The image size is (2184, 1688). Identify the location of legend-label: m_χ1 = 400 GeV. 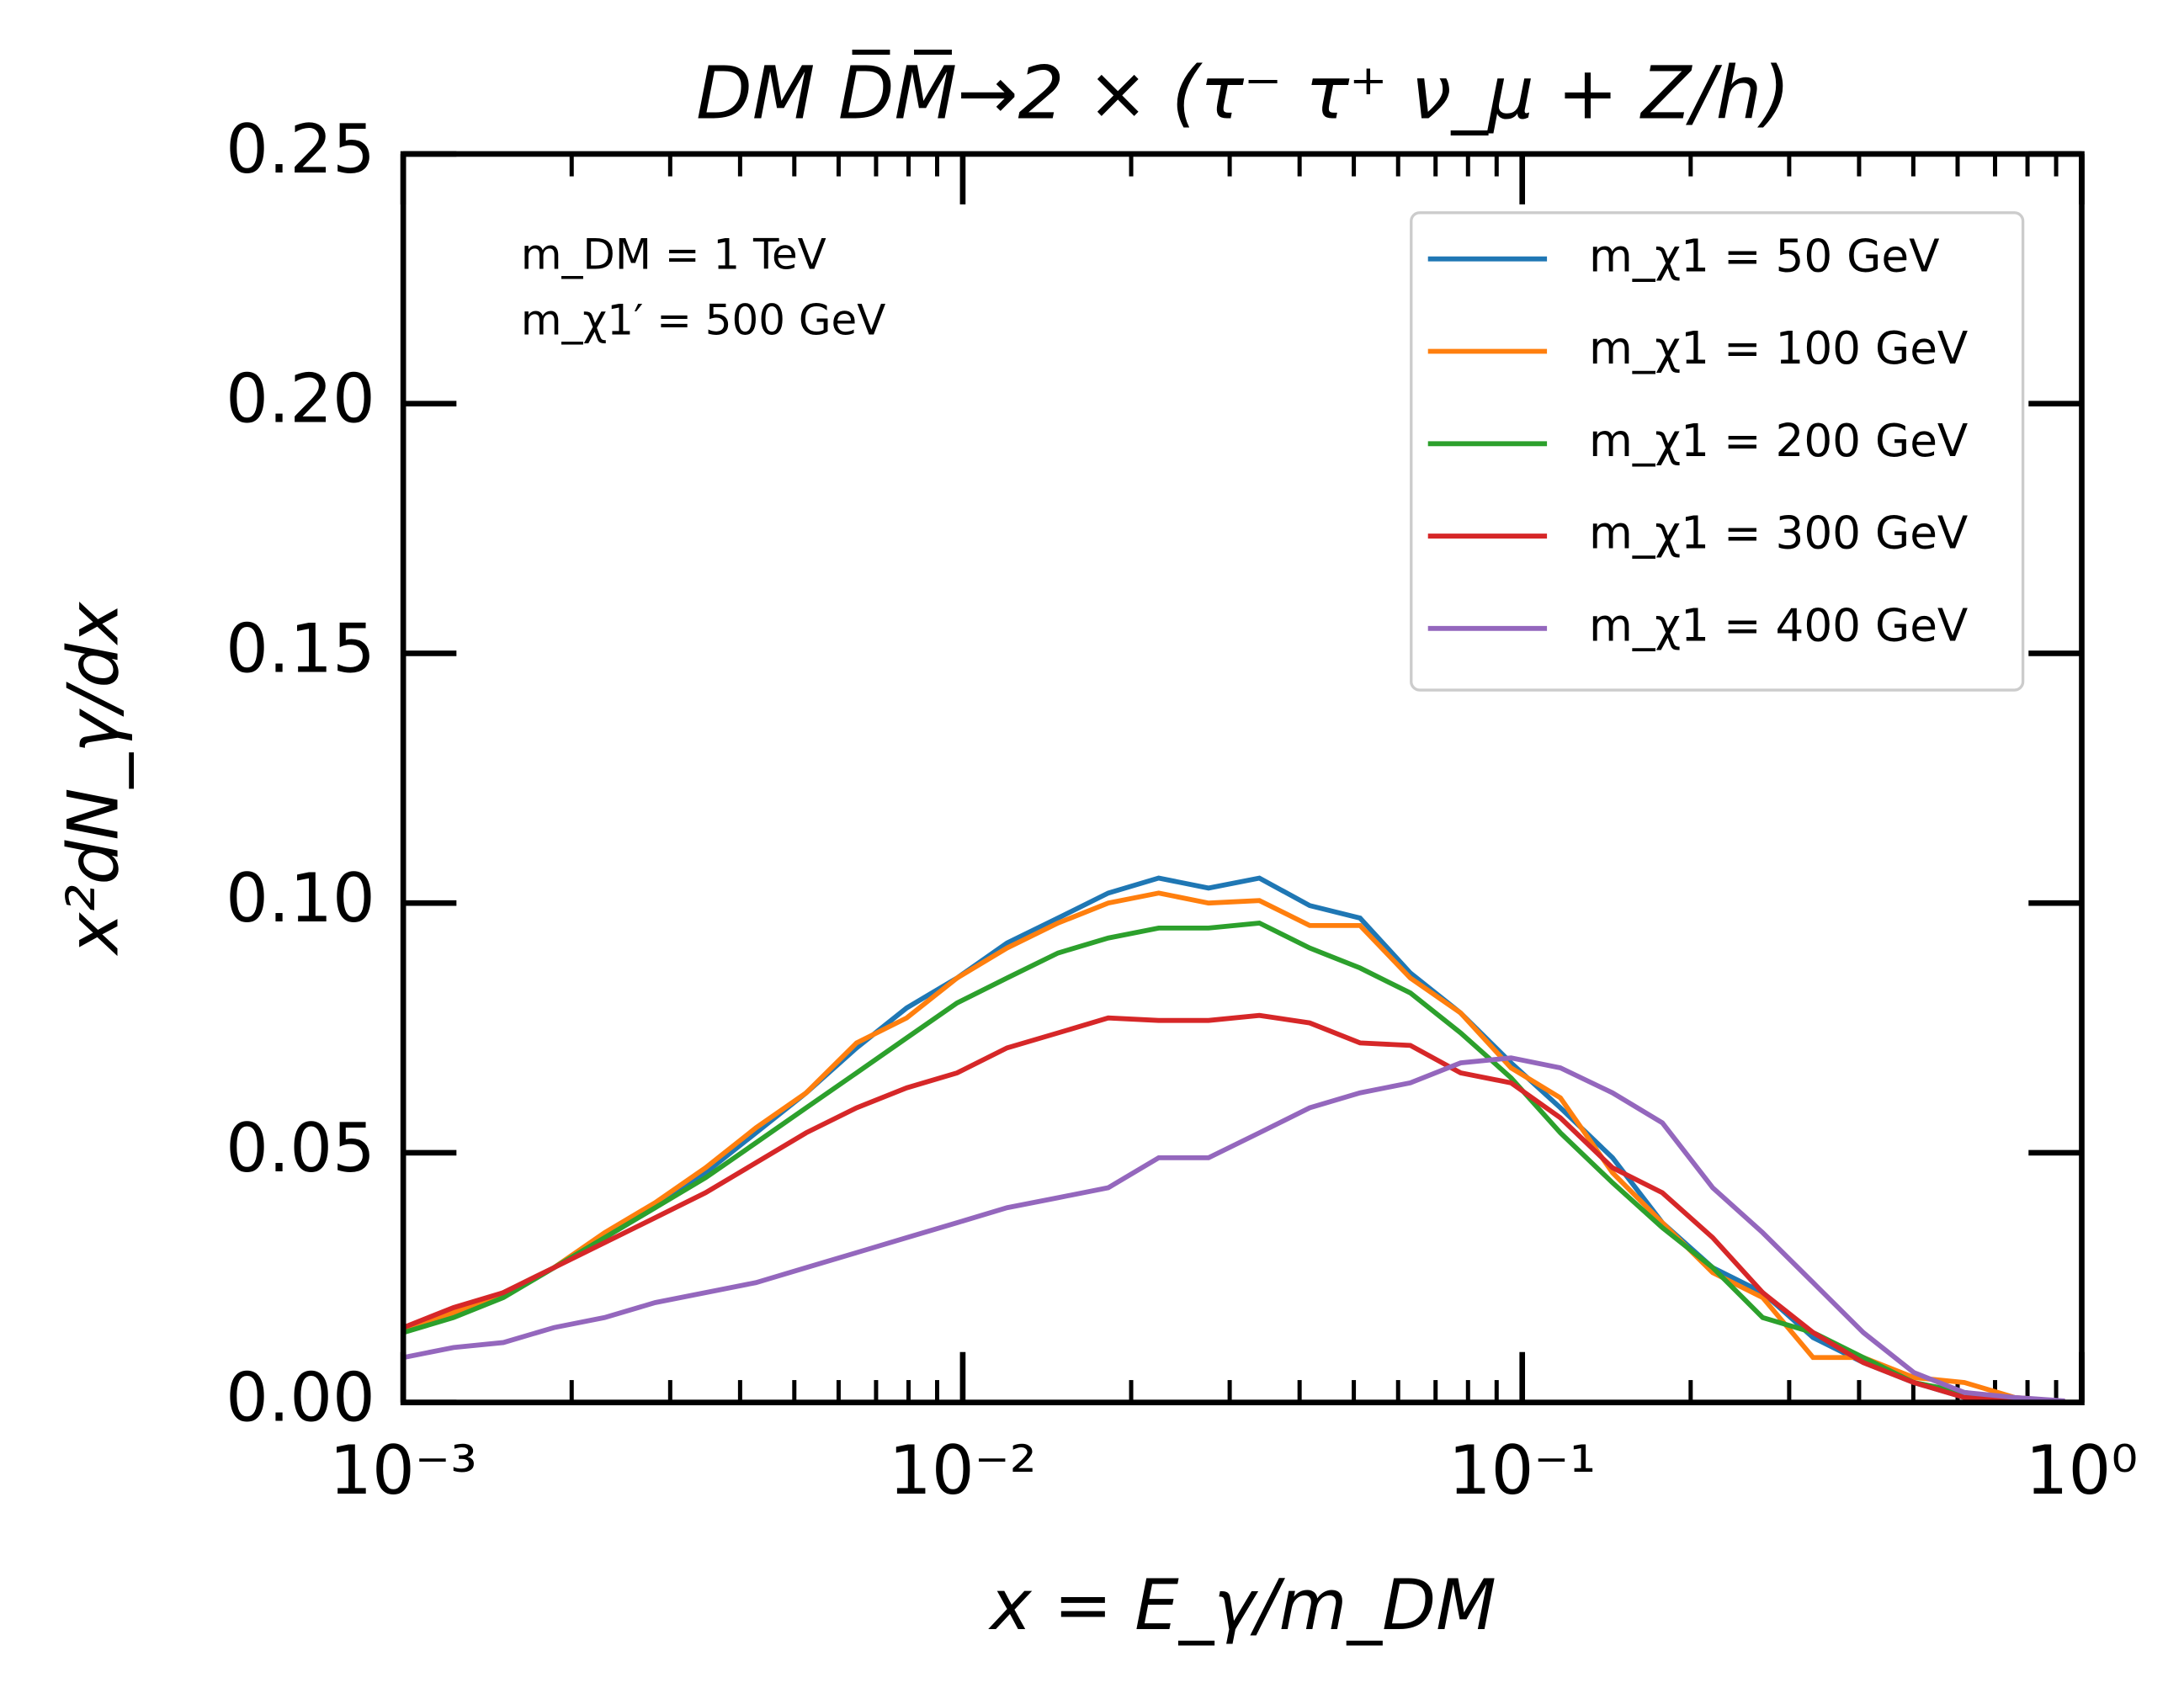
(1778, 625).